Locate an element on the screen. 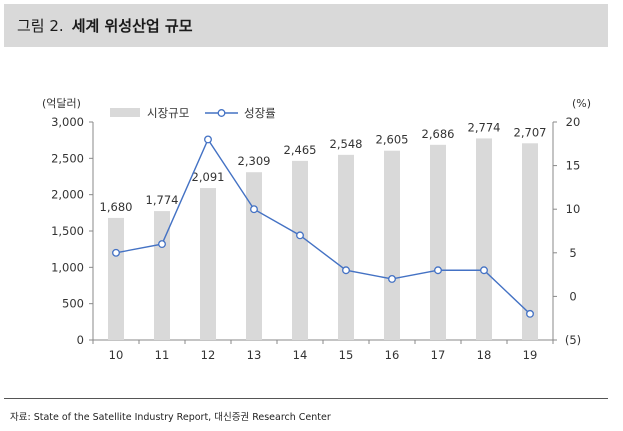 Image resolution: width=623 pixels, height=431 pixels. left-axis-unit: (억달러) is located at coordinates (61, 103).